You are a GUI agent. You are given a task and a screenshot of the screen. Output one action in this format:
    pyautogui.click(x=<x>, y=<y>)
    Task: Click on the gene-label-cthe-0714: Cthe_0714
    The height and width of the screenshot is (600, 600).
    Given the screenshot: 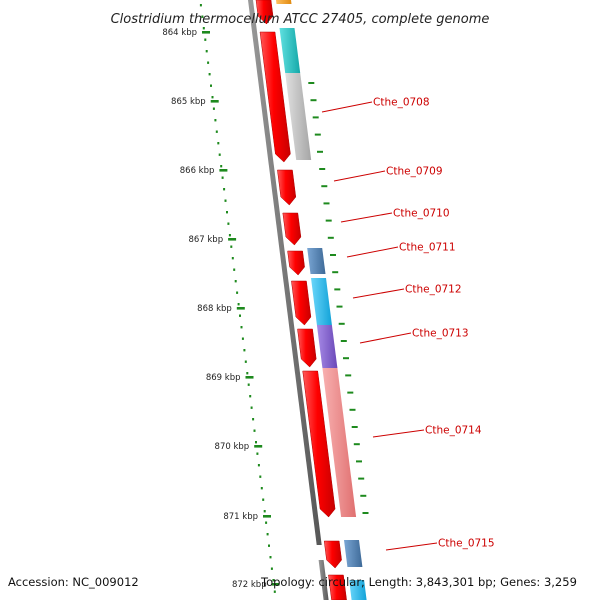 What is the action you would take?
    pyautogui.click(x=453, y=431)
    